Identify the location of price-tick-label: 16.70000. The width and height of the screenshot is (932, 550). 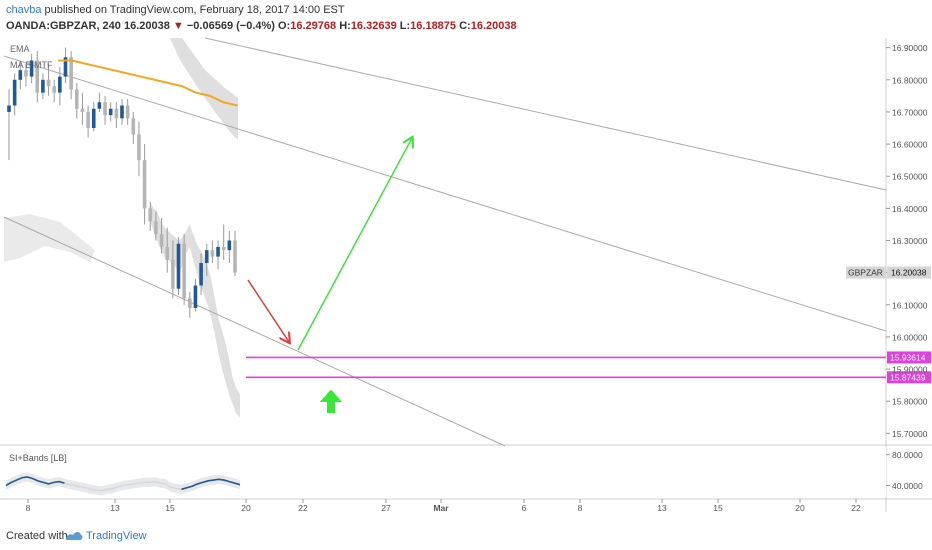
(910, 112).